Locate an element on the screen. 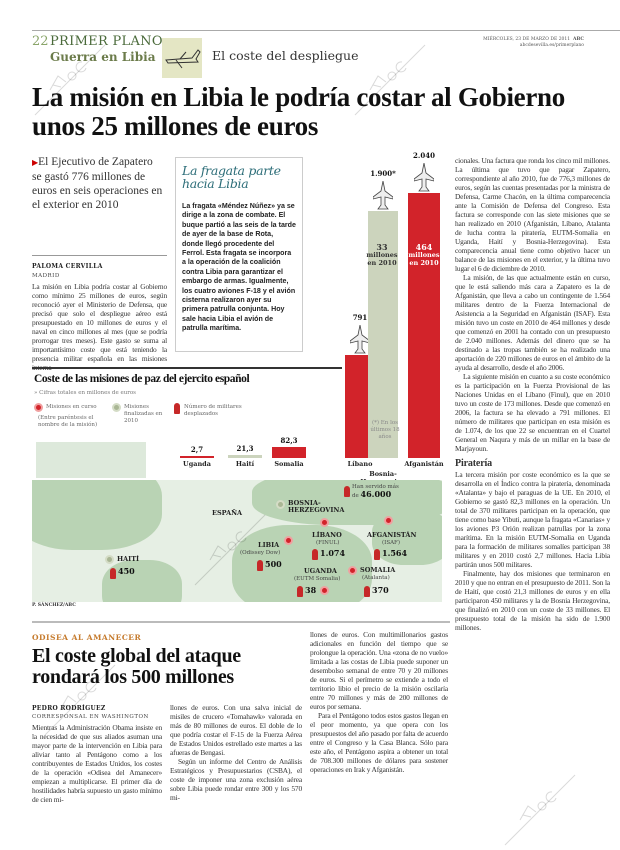  bar-value-label: 2.040 is located at coordinates (424, 155).